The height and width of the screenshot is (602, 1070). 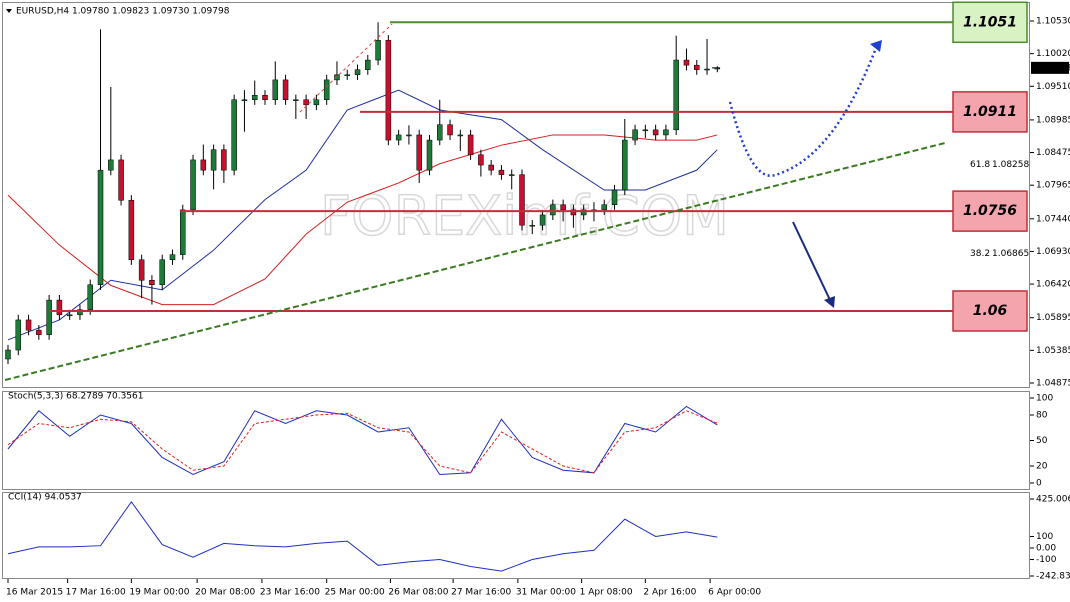 What do you see at coordinates (1053, 577) in the screenshot?
I see `y-tick-label: -242.836` at bounding box center [1053, 577].